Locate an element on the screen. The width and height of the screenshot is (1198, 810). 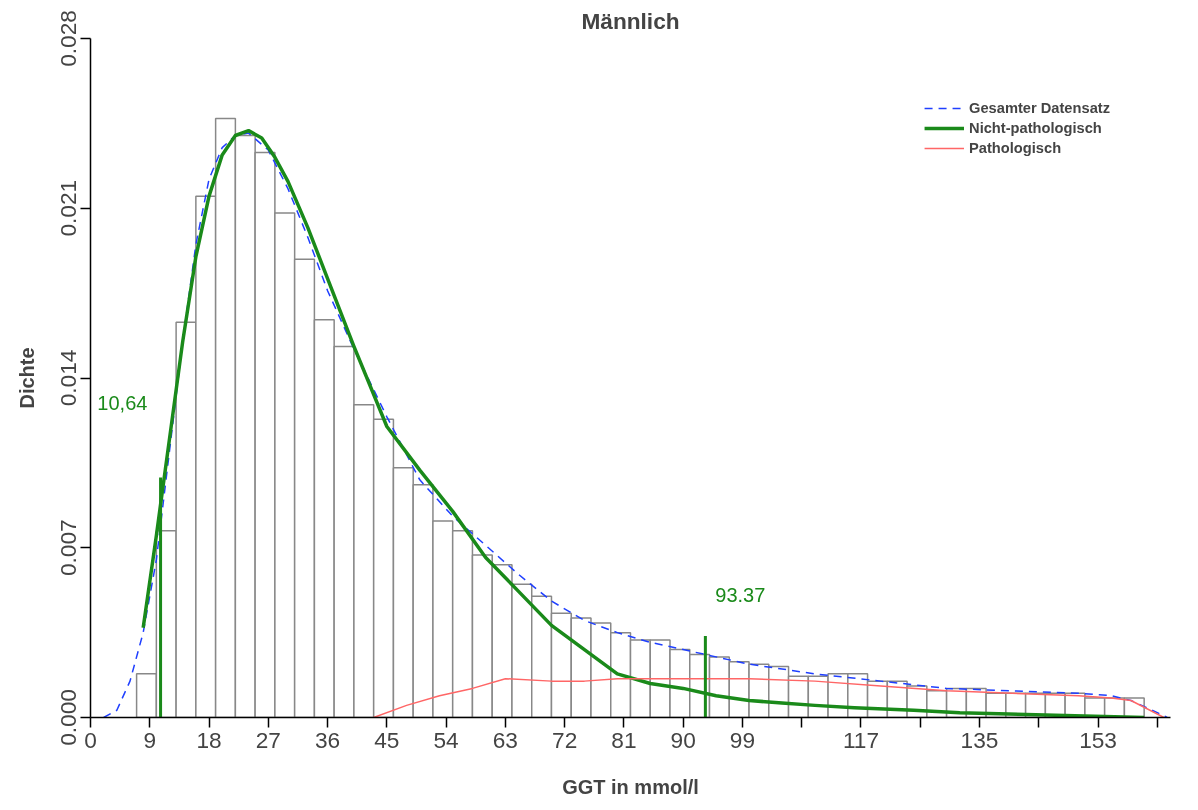
line-series is located at coordinates (768, 697).